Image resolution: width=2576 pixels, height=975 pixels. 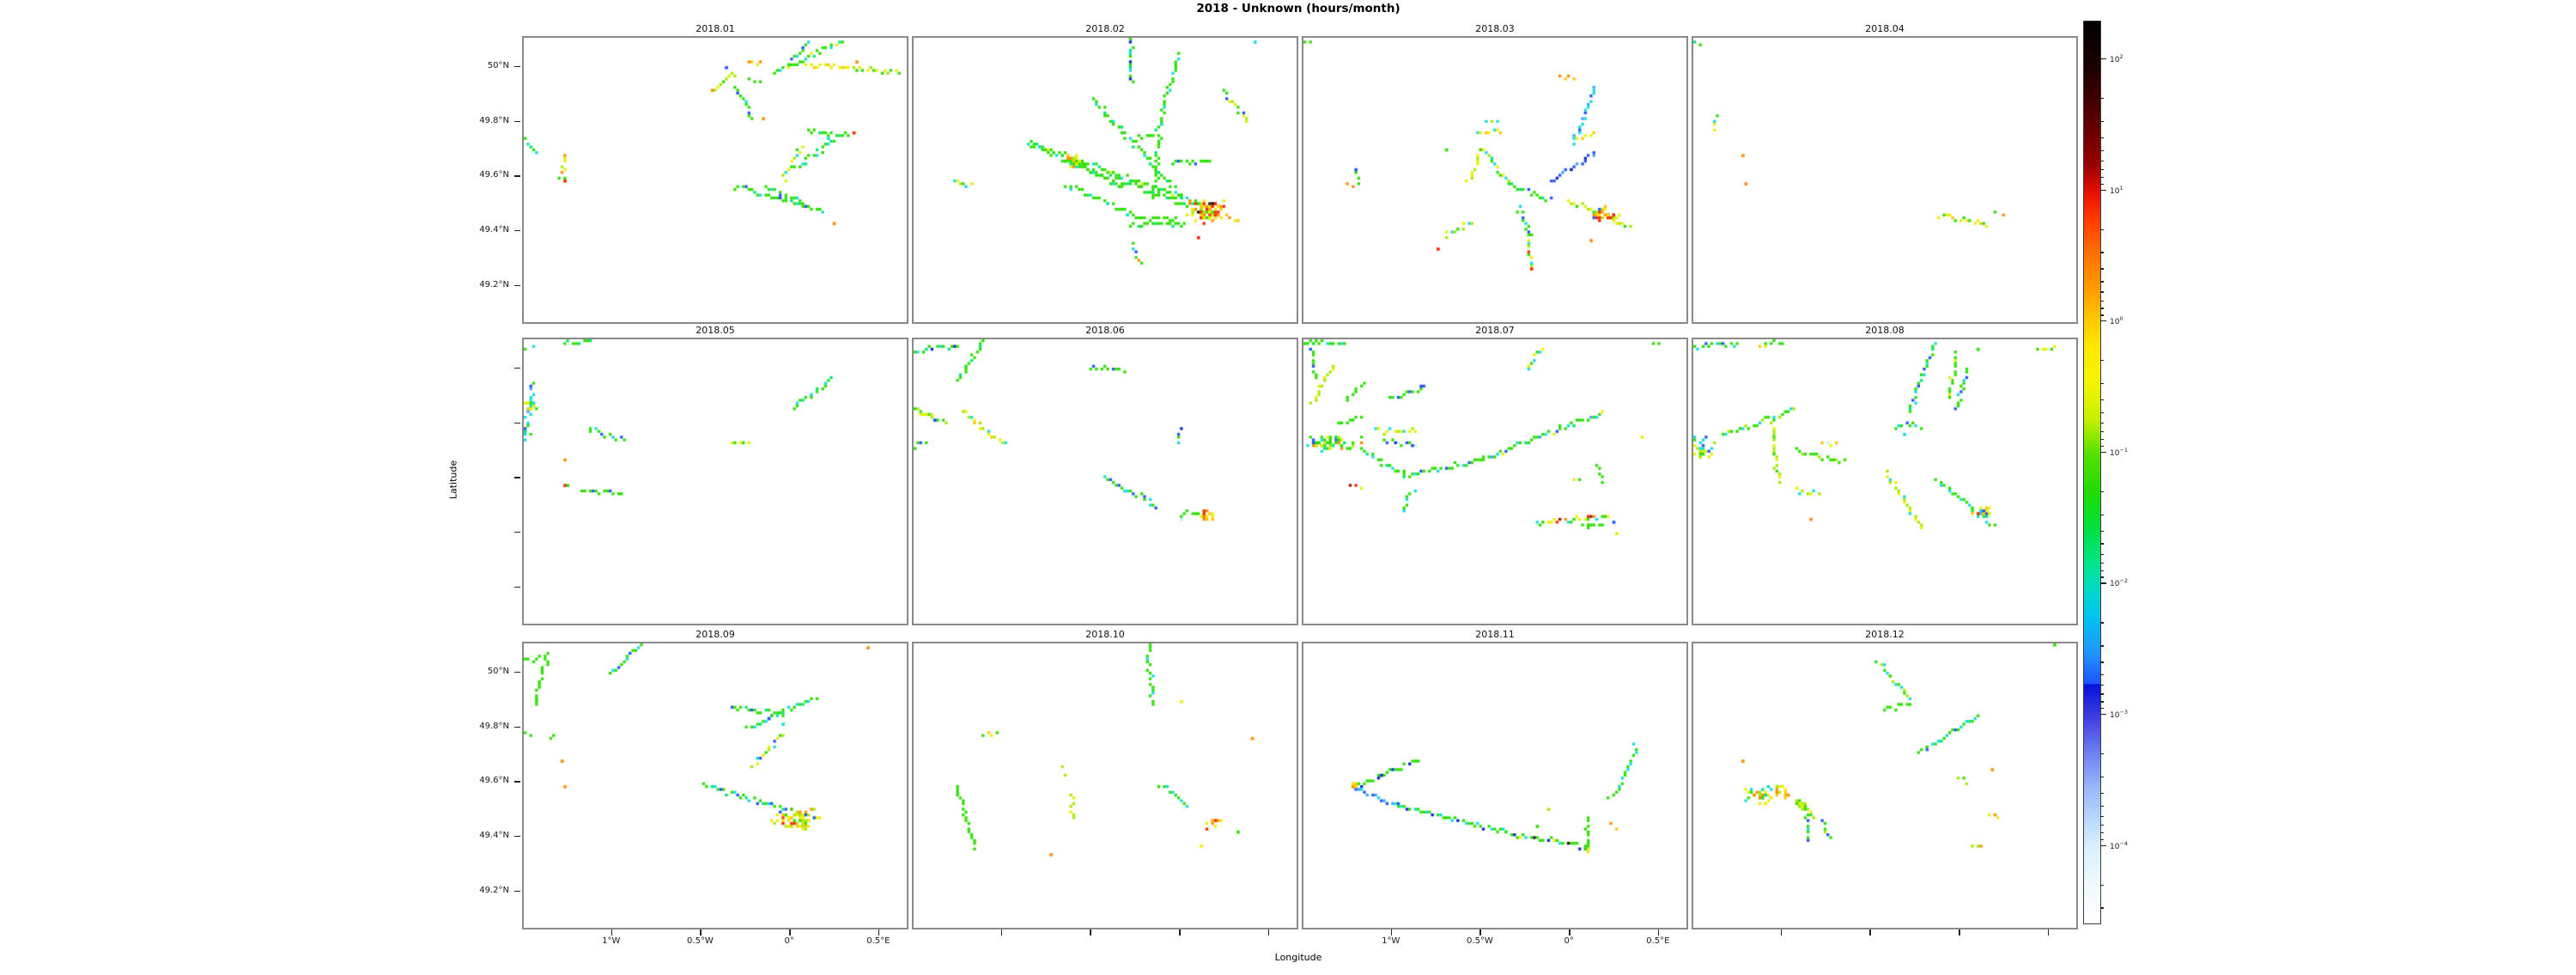 I want to click on tracks-canvas-2018.04, so click(x=1885, y=180).